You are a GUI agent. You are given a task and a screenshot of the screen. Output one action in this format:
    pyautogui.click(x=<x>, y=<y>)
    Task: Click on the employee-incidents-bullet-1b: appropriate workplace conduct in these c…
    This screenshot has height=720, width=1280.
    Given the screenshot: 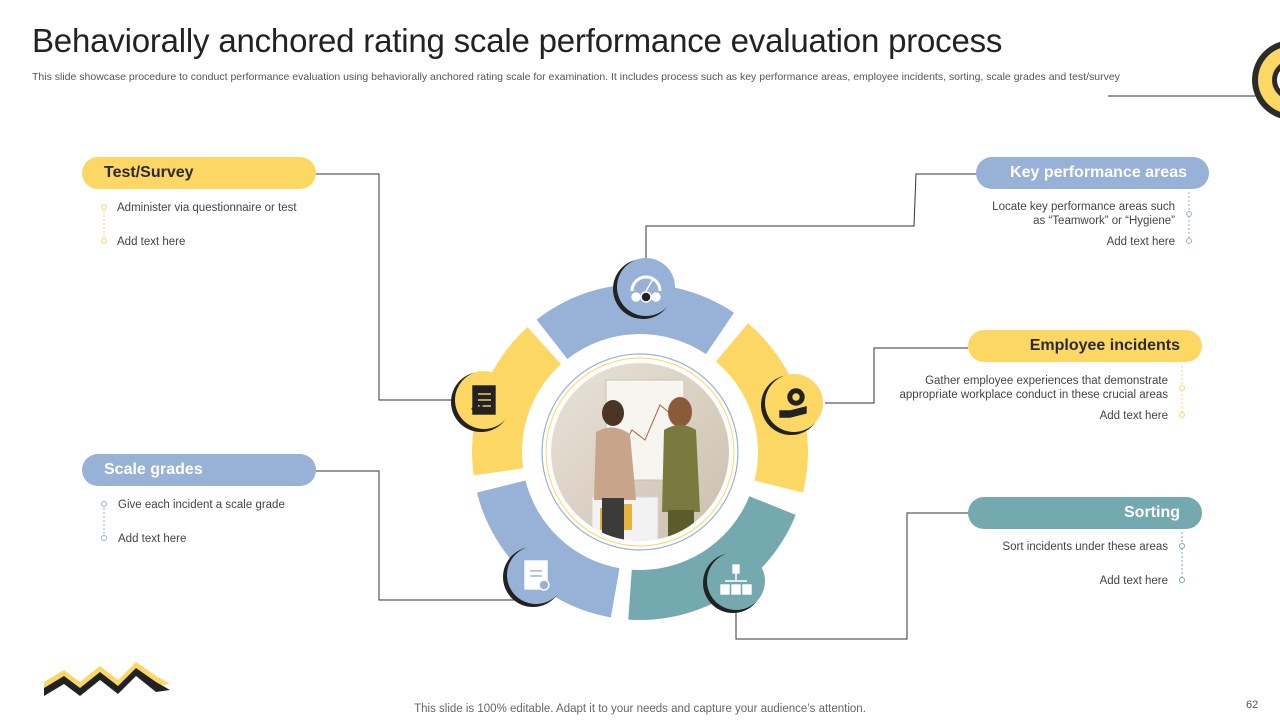 What is the action you would take?
    pyautogui.click(x=1033, y=395)
    